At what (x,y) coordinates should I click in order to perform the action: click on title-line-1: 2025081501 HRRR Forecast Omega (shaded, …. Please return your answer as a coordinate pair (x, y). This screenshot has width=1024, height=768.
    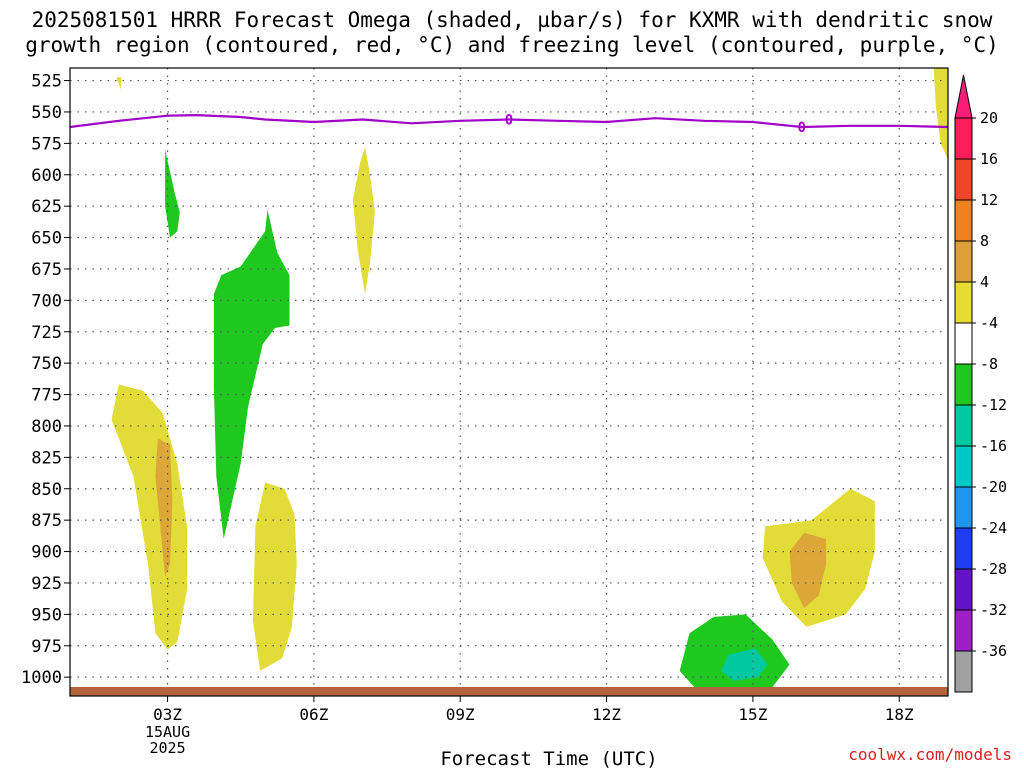
    Looking at the image, I should click on (512, 20).